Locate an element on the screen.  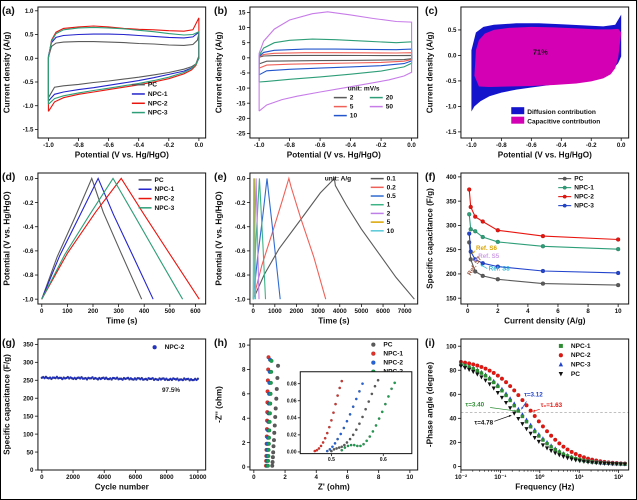
svg-text: 150 is located at coordinates (28, 416).